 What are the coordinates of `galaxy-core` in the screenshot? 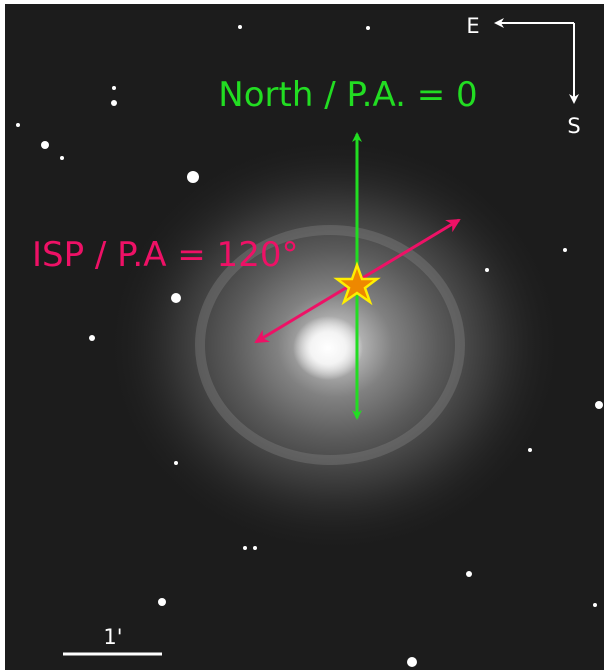 It's located at (328, 348).